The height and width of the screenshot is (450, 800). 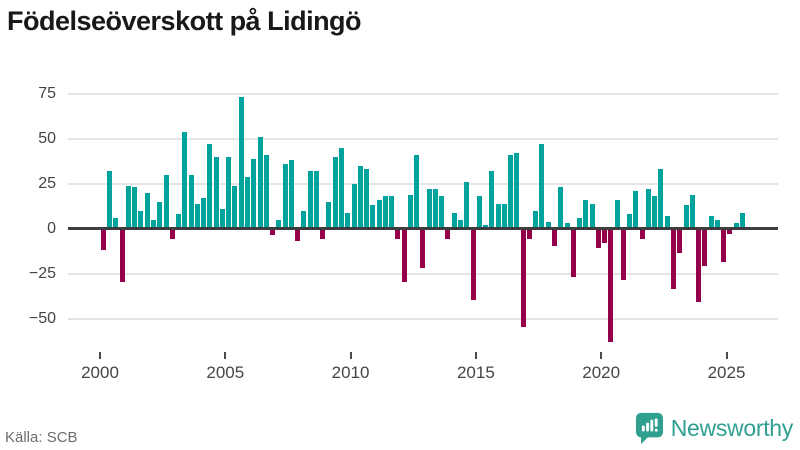 What do you see at coordinates (423, 228) in the screenshot?
I see `x-axis-zero-line` at bounding box center [423, 228].